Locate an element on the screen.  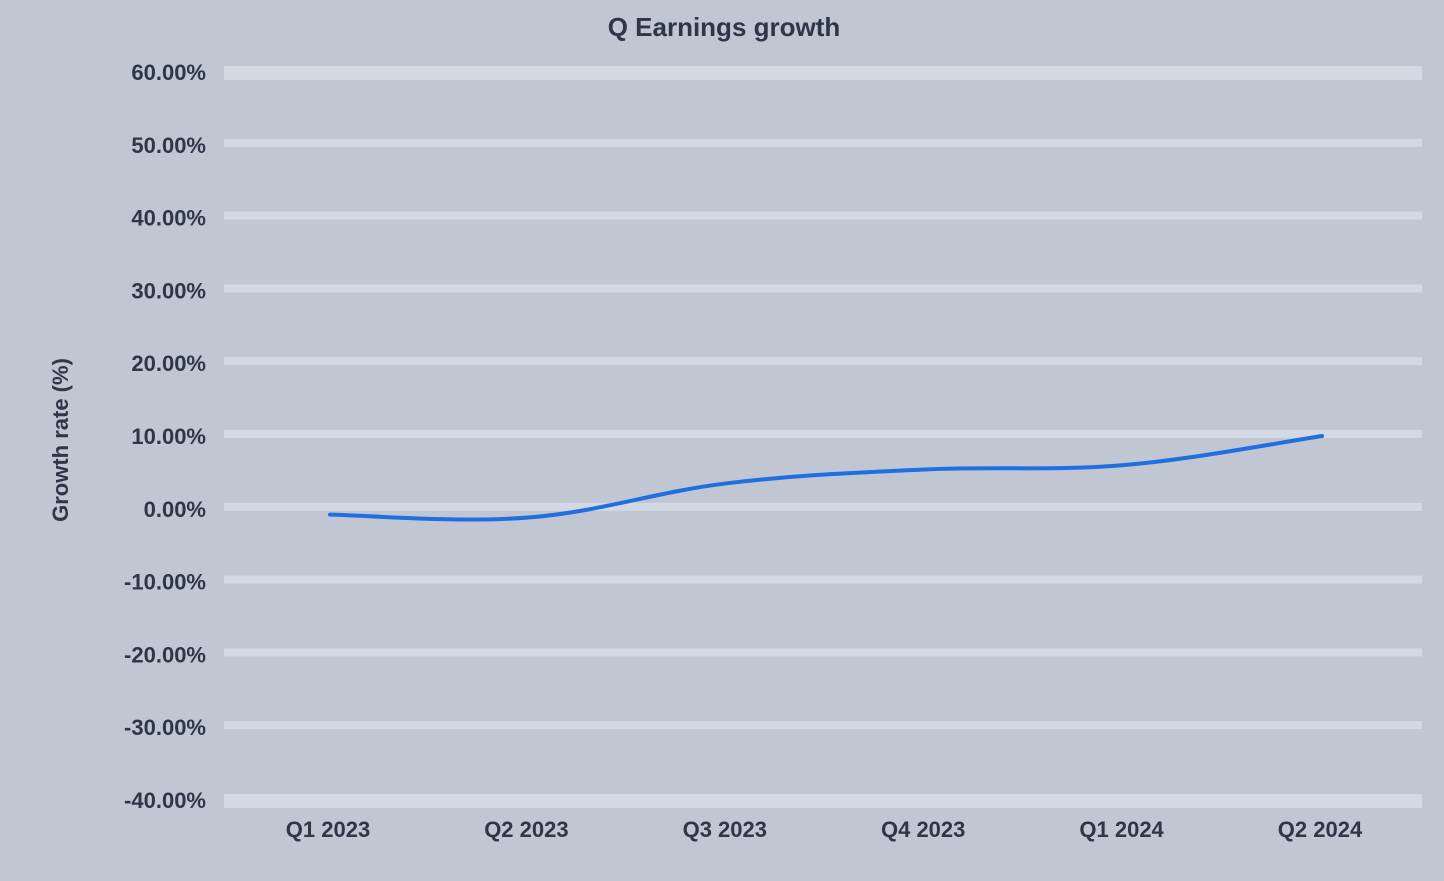
x-tick-label: Q2 2024 is located at coordinates (1320, 829).